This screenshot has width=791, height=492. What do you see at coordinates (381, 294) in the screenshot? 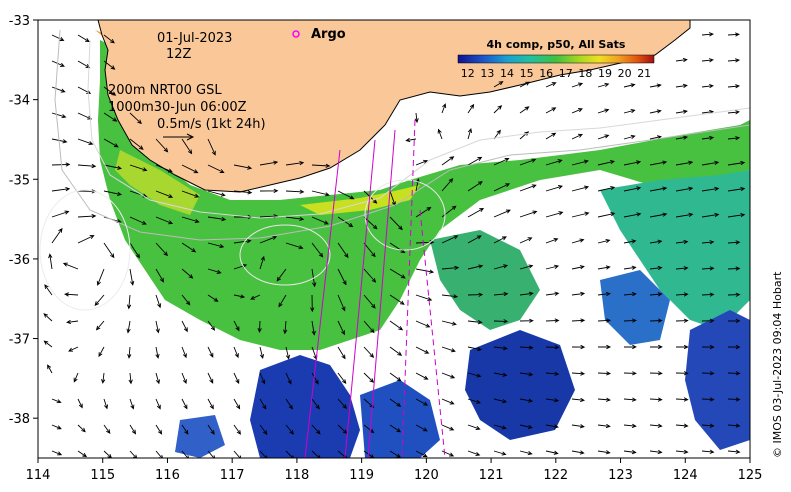
I see `track-line` at bounding box center [381, 294].